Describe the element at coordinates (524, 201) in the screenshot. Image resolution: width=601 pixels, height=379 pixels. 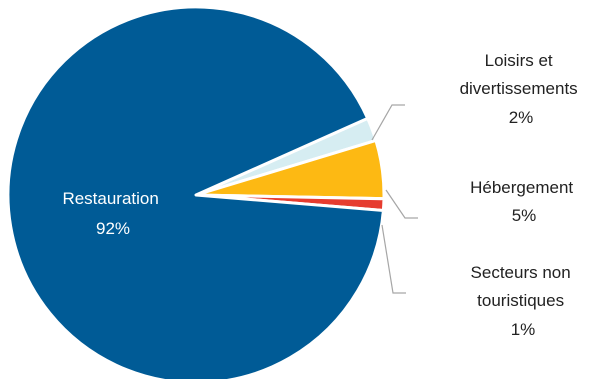
I see `slice-label-hebergement: Hébergement 5%` at that location.